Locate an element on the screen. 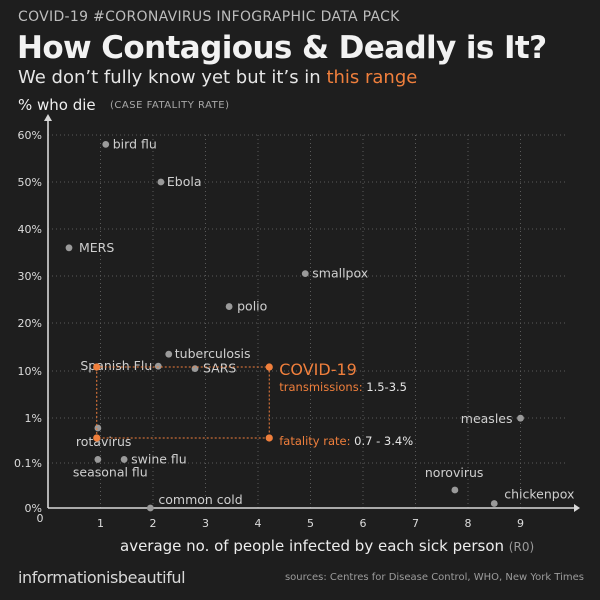  y-tick-label: 60% is located at coordinates (30, 135).